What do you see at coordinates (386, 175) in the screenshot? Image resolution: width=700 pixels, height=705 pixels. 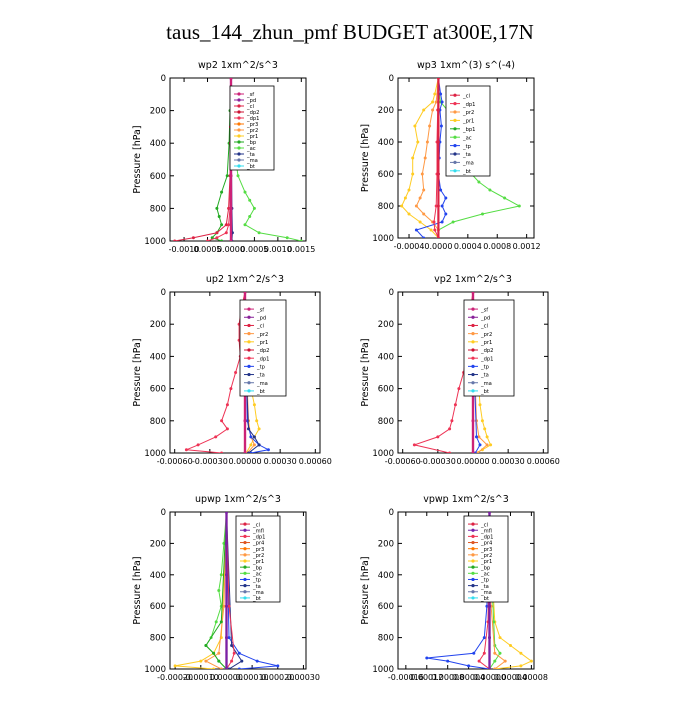 I see `y-tick-label: 600` at bounding box center [386, 175].